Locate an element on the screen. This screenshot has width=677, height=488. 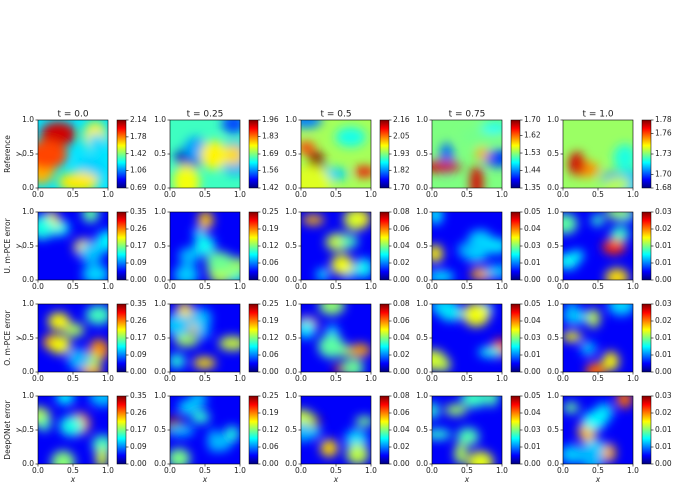
panel-title: t = 1.0 is located at coordinates (597, 115).